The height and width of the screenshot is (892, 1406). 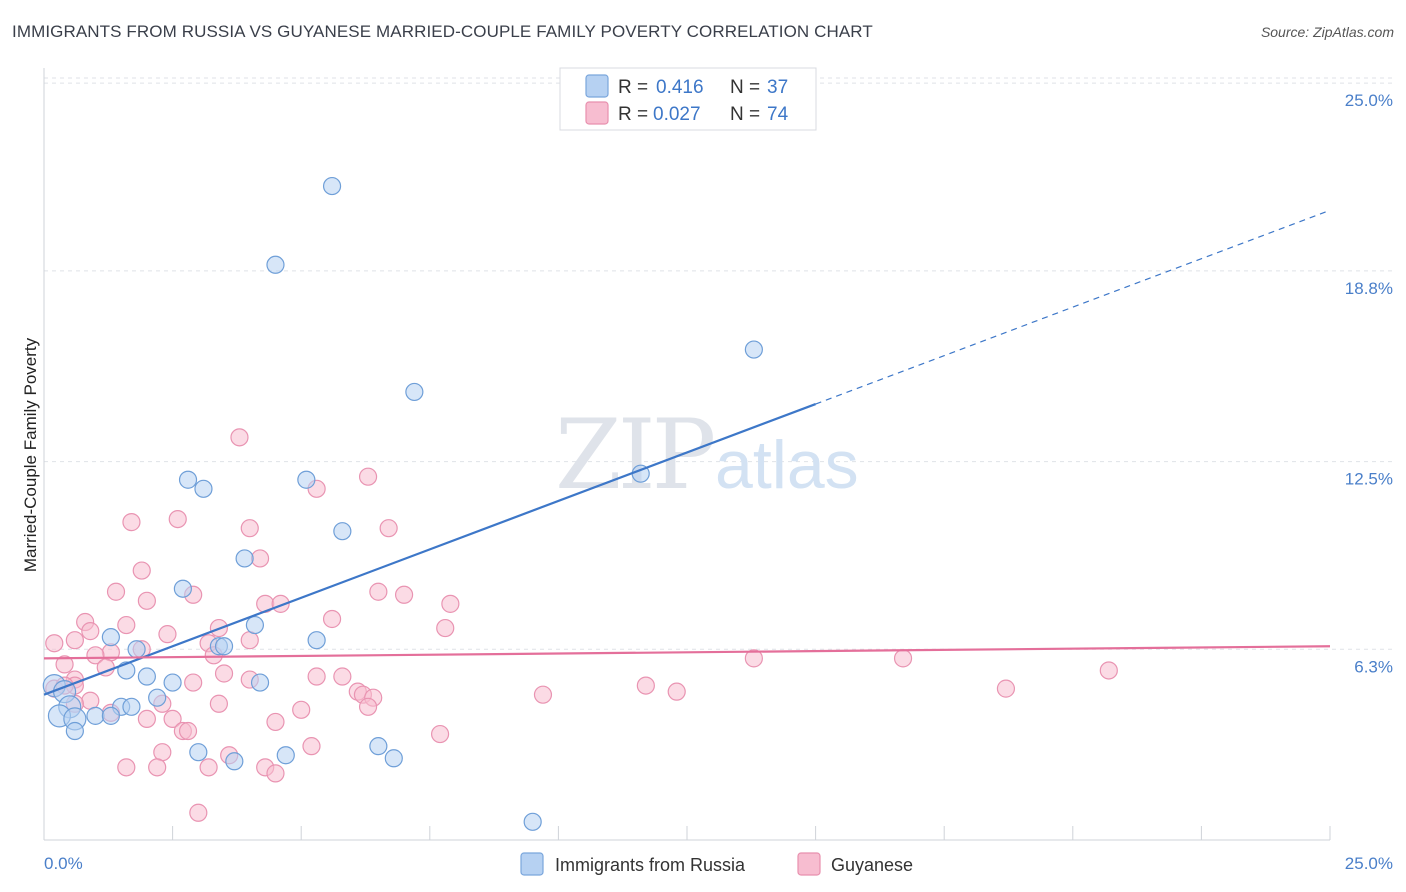 What do you see at coordinates (777, 87) in the screenshot?
I see `stats-n-value-russia: 37` at bounding box center [777, 87].